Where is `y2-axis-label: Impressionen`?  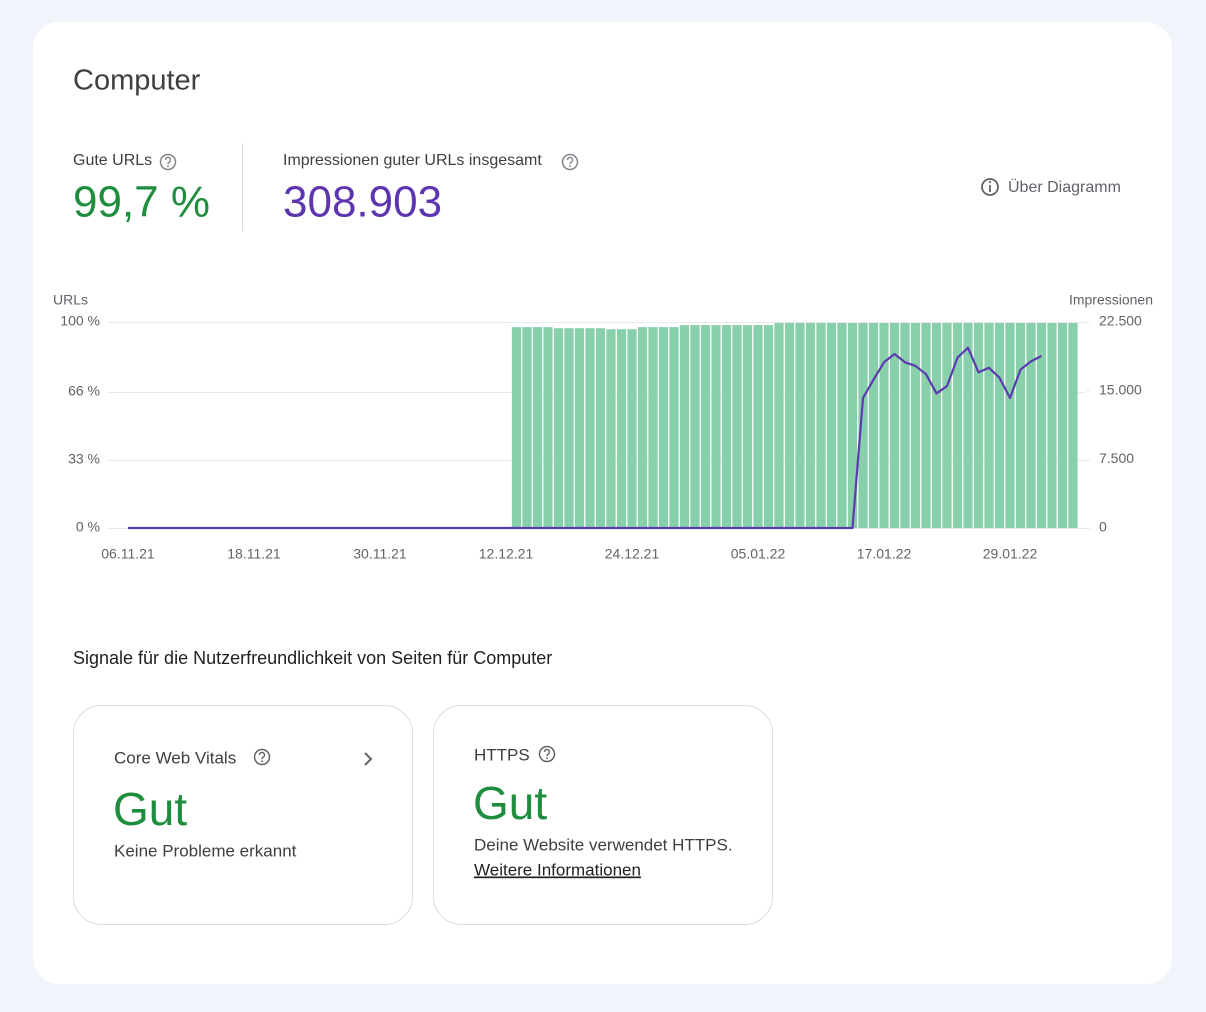 y2-axis-label: Impressionen is located at coordinates (1111, 300).